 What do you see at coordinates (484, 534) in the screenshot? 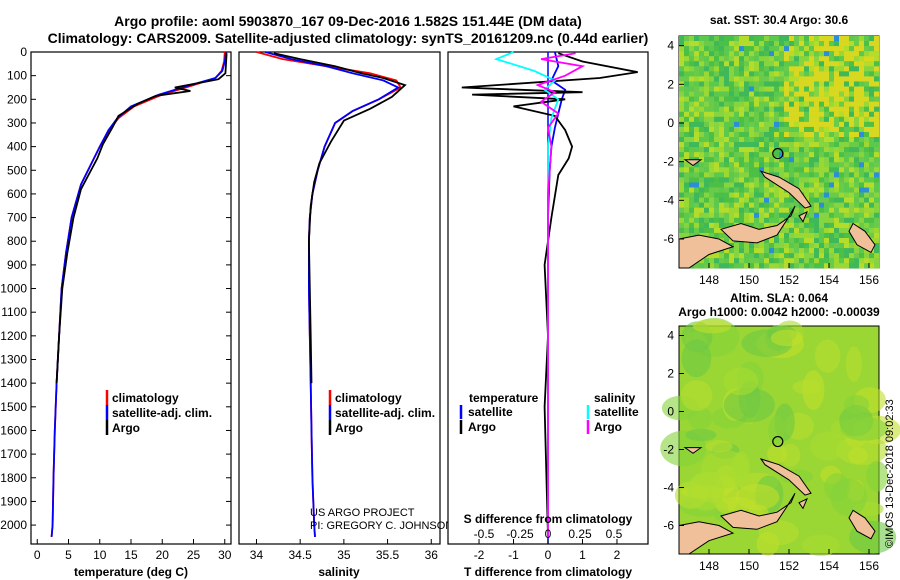
I see `secondary-tick-label: -0.5` at bounding box center [484, 534].